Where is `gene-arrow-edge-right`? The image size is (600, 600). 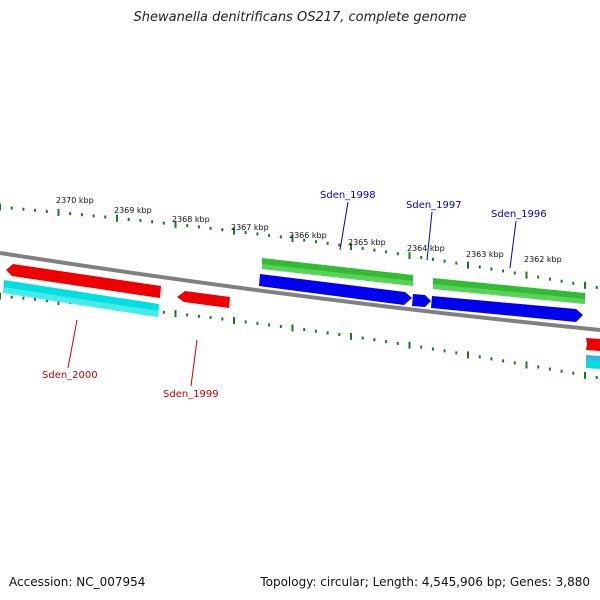 gene-arrow-edge-right is located at coordinates (593, 344).